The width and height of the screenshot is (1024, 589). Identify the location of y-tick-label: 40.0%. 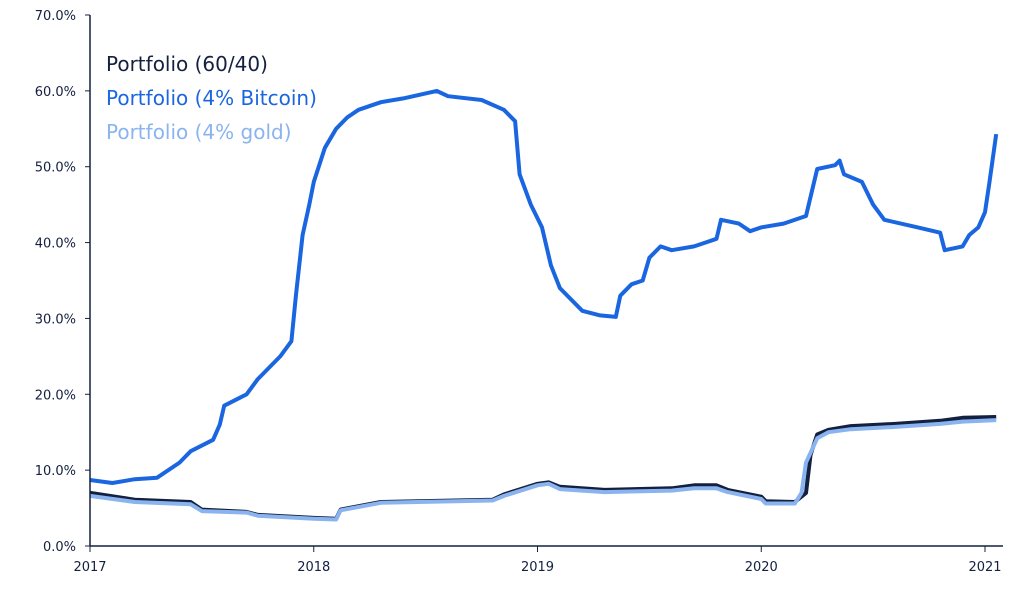
(55, 244).